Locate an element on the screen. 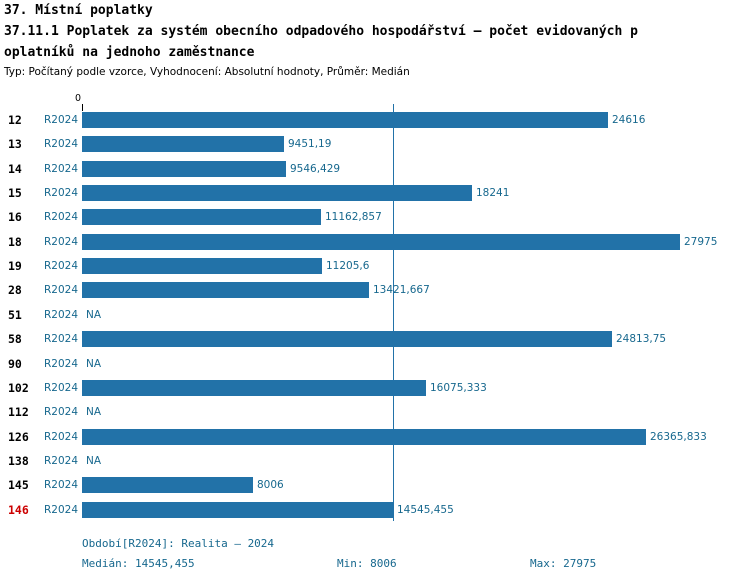 Image resolution: width=750 pixels, height=582 pixels. row-id-label: 102 is located at coordinates (18, 388).